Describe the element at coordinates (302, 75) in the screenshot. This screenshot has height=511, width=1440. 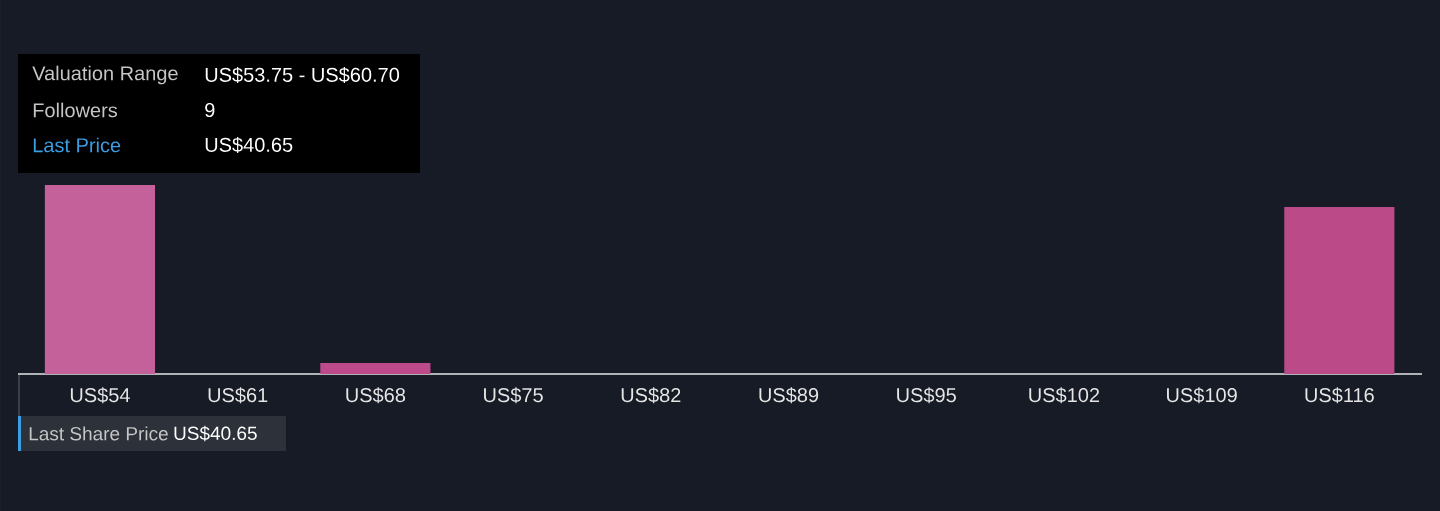
I see `text: US$53.75 - US$60.70` at that location.